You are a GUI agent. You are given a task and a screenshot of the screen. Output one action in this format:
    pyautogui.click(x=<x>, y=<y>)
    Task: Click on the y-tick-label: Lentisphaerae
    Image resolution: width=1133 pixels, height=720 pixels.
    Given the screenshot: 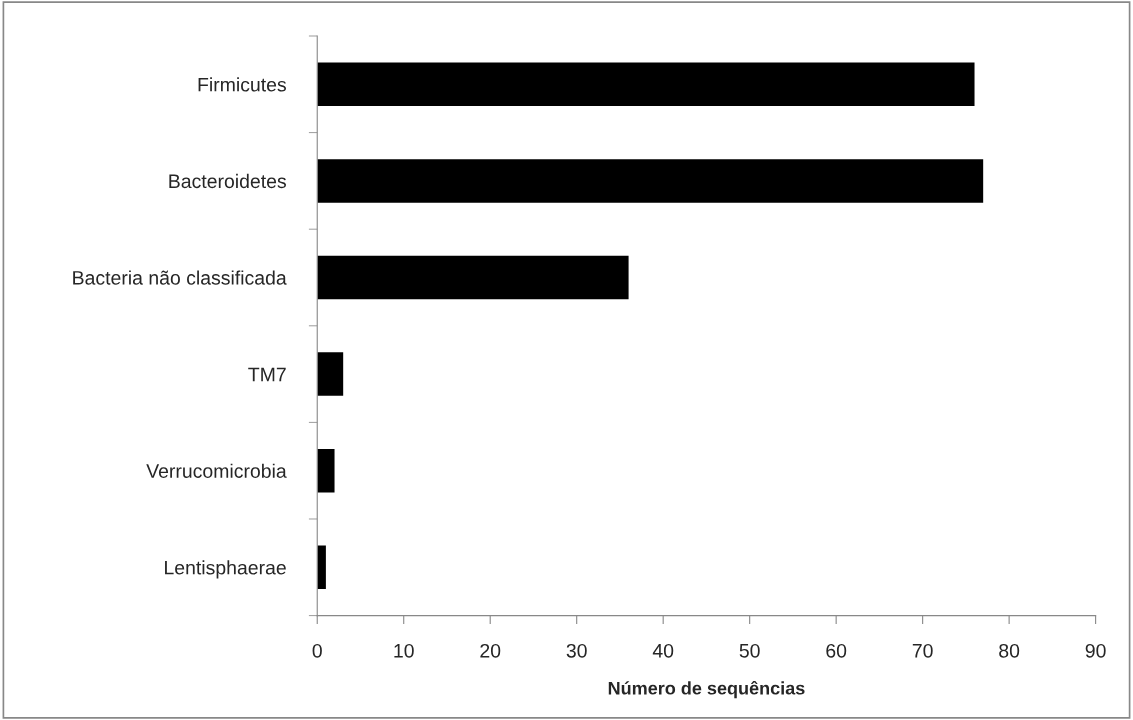 What is the action you would take?
    pyautogui.click(x=225, y=569)
    